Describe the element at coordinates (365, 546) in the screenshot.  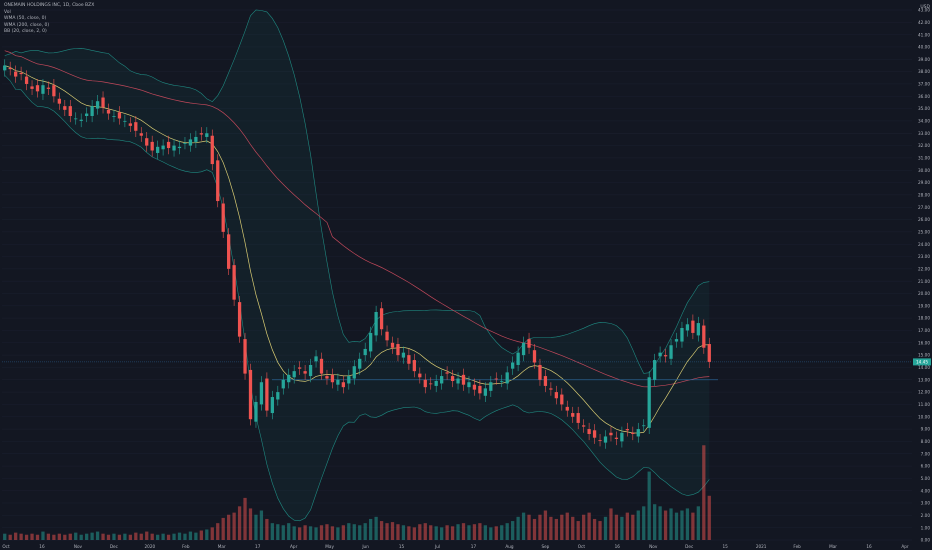
I see `x-tick-label: Jun` at that location.